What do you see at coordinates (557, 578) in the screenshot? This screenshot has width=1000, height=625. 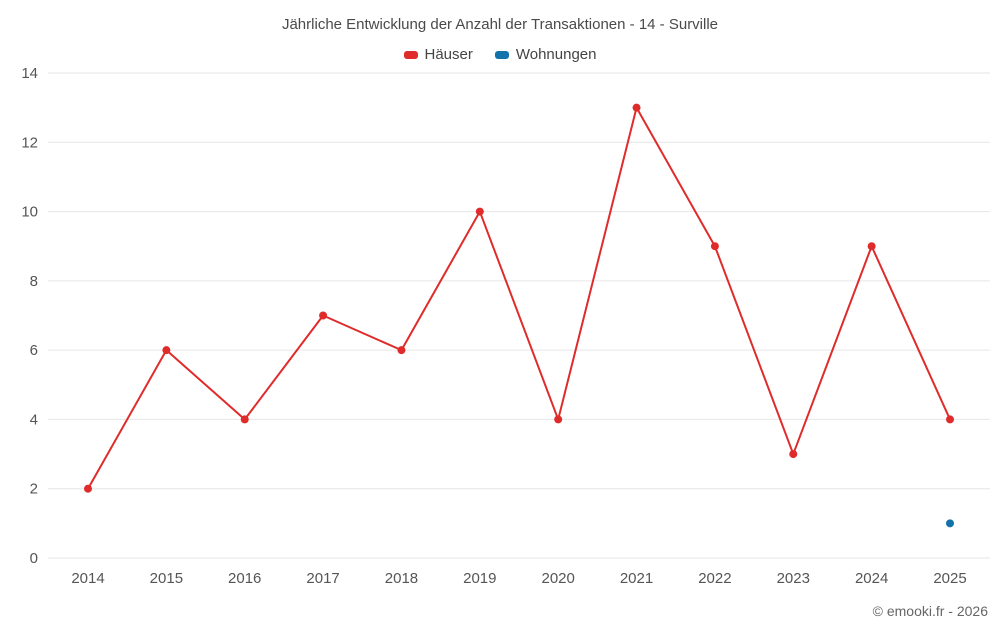 I see `x-tick-label: 2020` at bounding box center [557, 578].